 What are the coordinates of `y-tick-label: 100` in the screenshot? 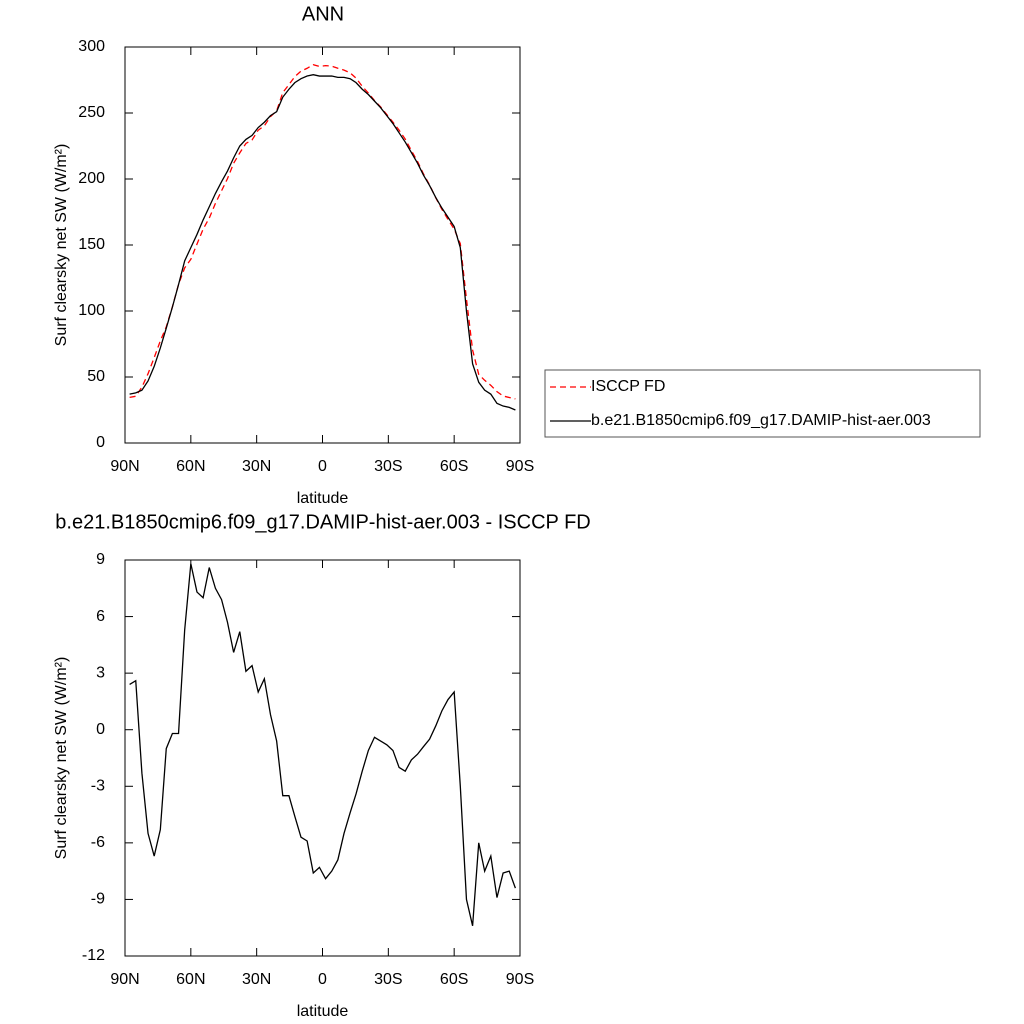 It's located at (91, 310).